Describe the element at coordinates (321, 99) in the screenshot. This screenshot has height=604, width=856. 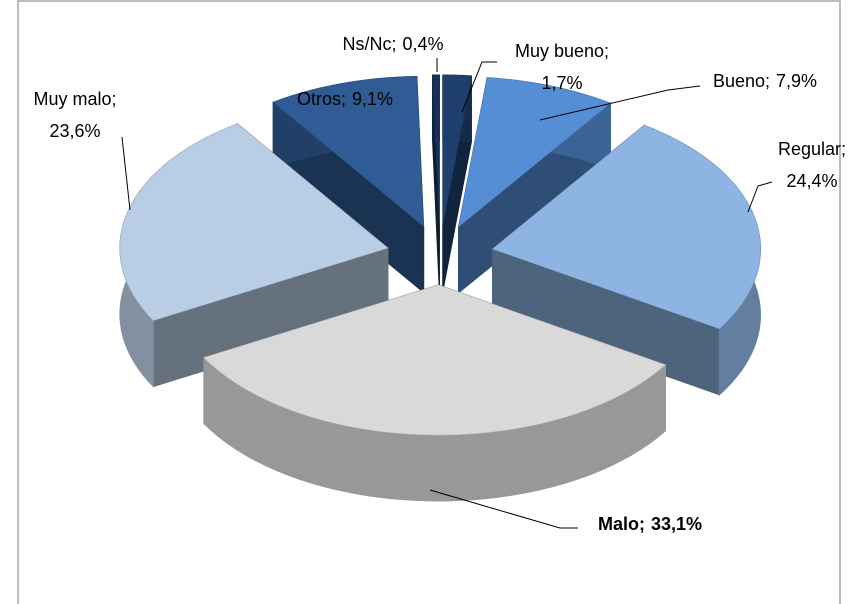
I see `label-category: Otros;` at that location.